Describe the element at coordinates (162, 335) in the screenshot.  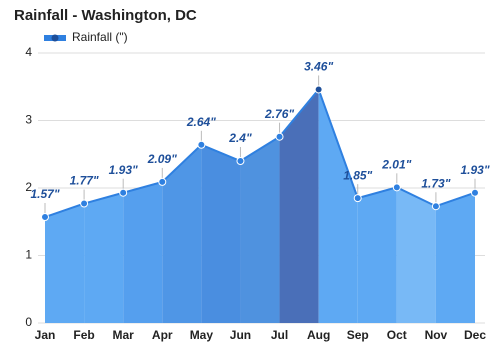
I see `x-tick-label: Apr` at that location.